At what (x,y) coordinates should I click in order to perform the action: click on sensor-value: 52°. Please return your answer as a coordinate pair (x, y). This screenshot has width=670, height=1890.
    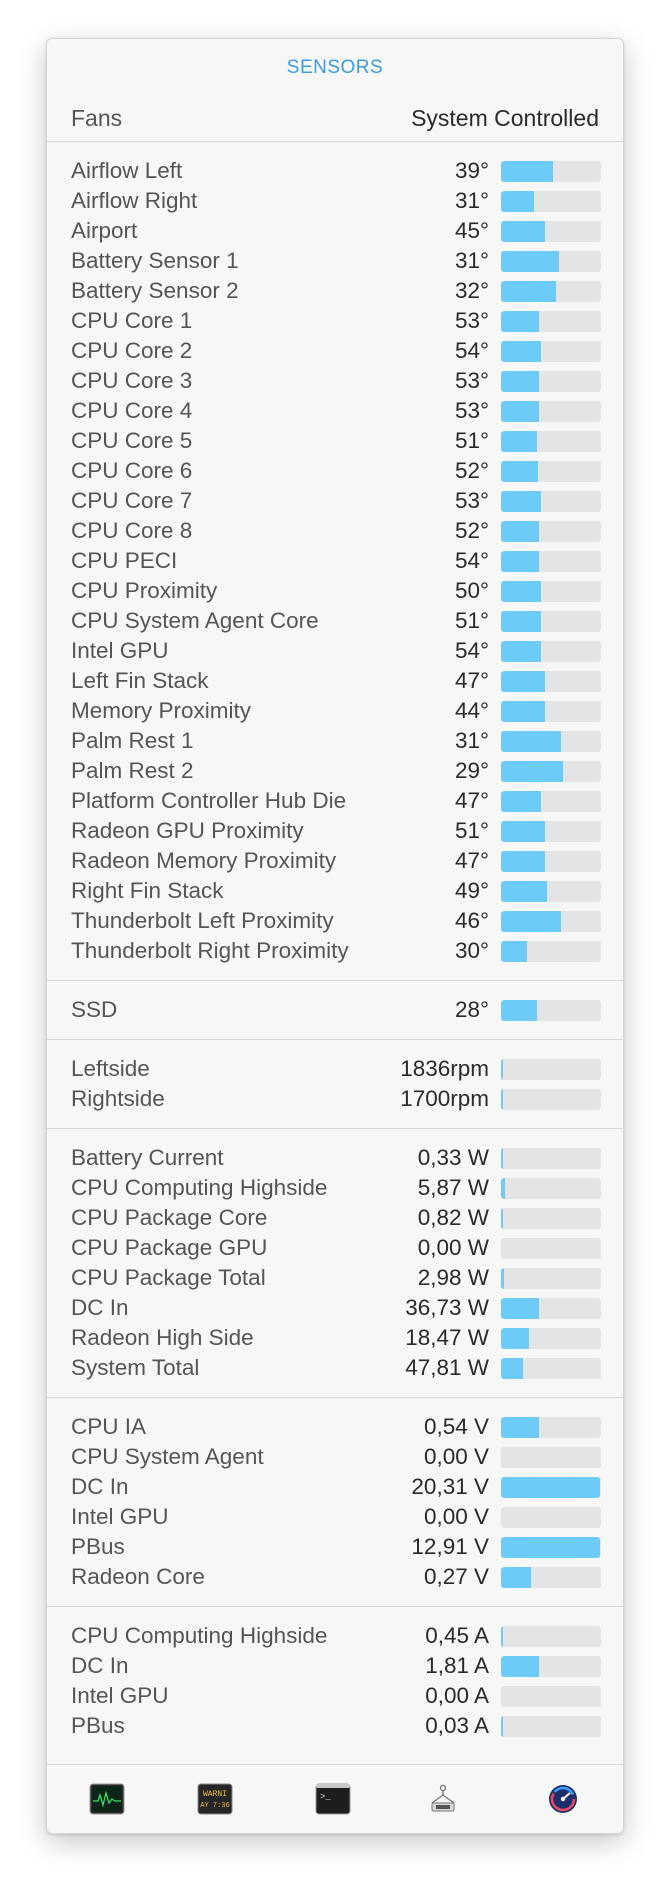
    Looking at the image, I should click on (471, 470).